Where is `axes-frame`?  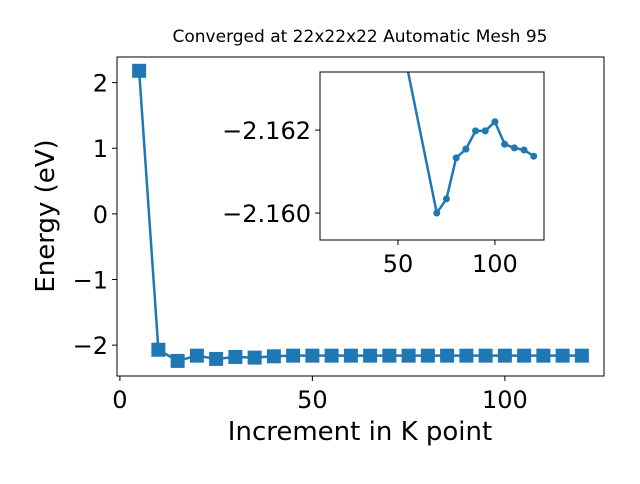 axes-frame is located at coordinates (432, 156).